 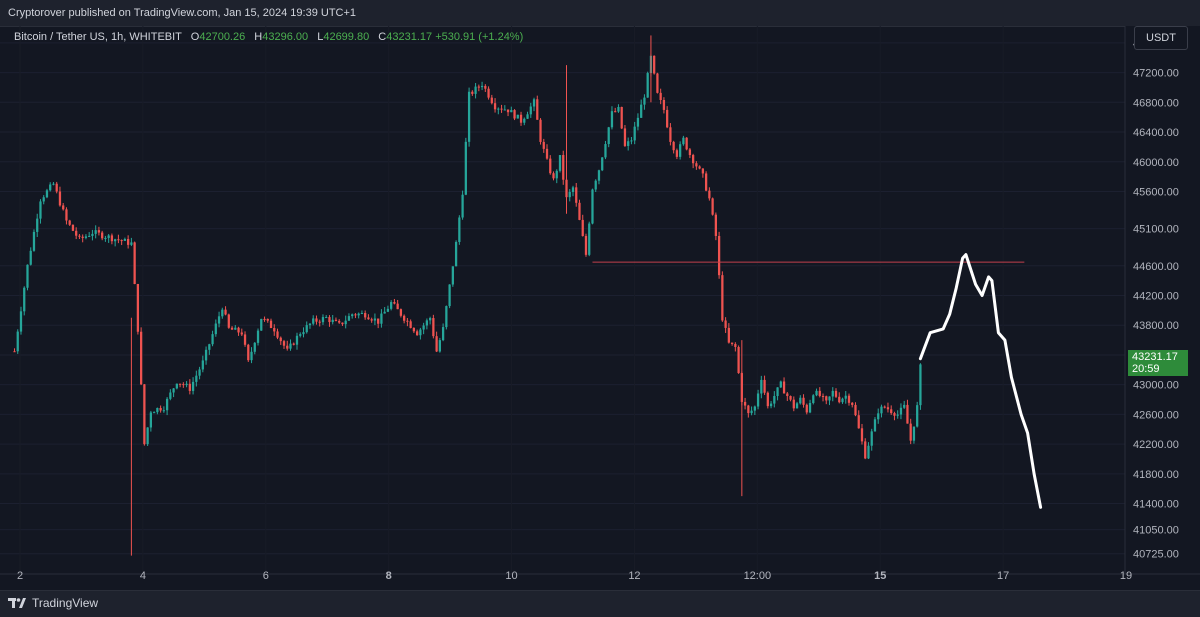 What do you see at coordinates (980, 381) in the screenshot?
I see `projection-stroke` at bounding box center [980, 381].